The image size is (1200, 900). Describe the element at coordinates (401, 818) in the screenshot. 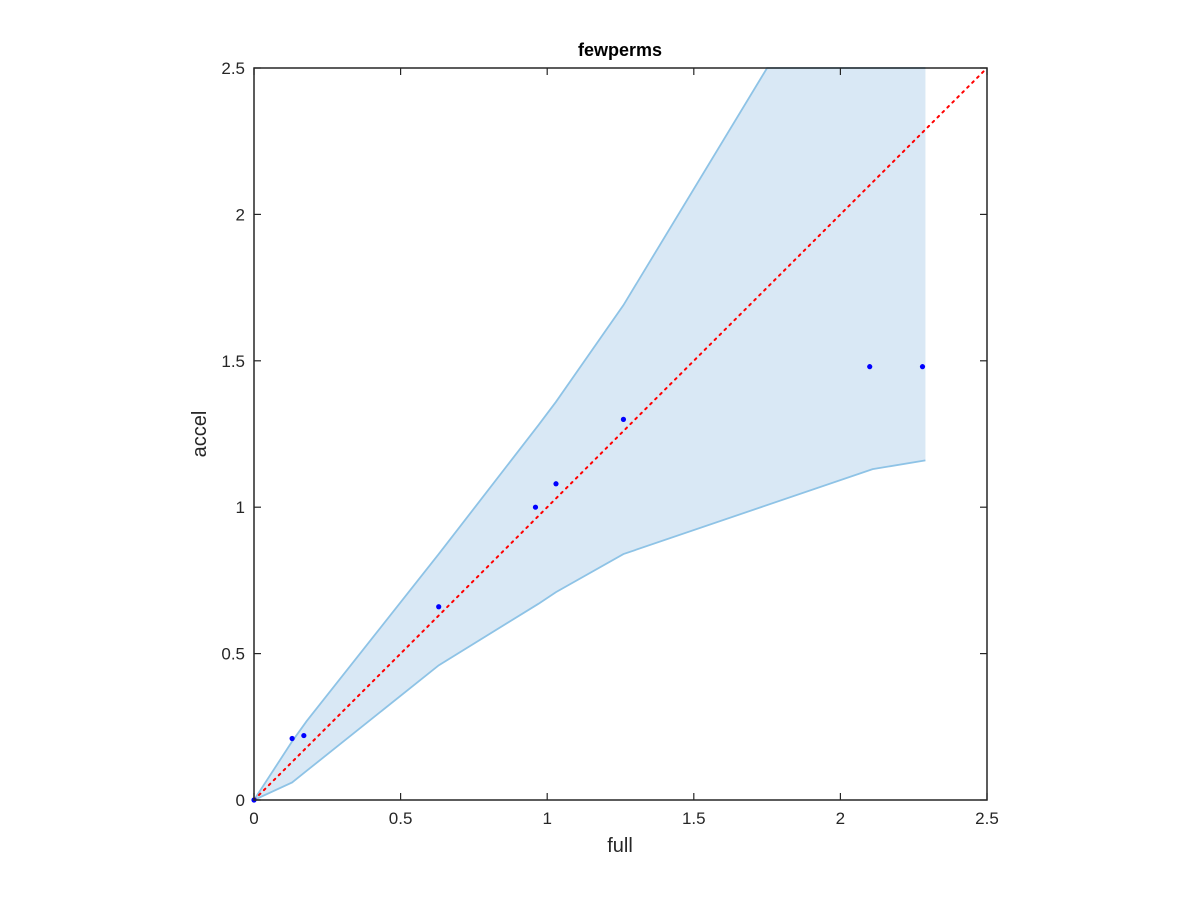

I see `x-tick-label: 0.5` at that location.